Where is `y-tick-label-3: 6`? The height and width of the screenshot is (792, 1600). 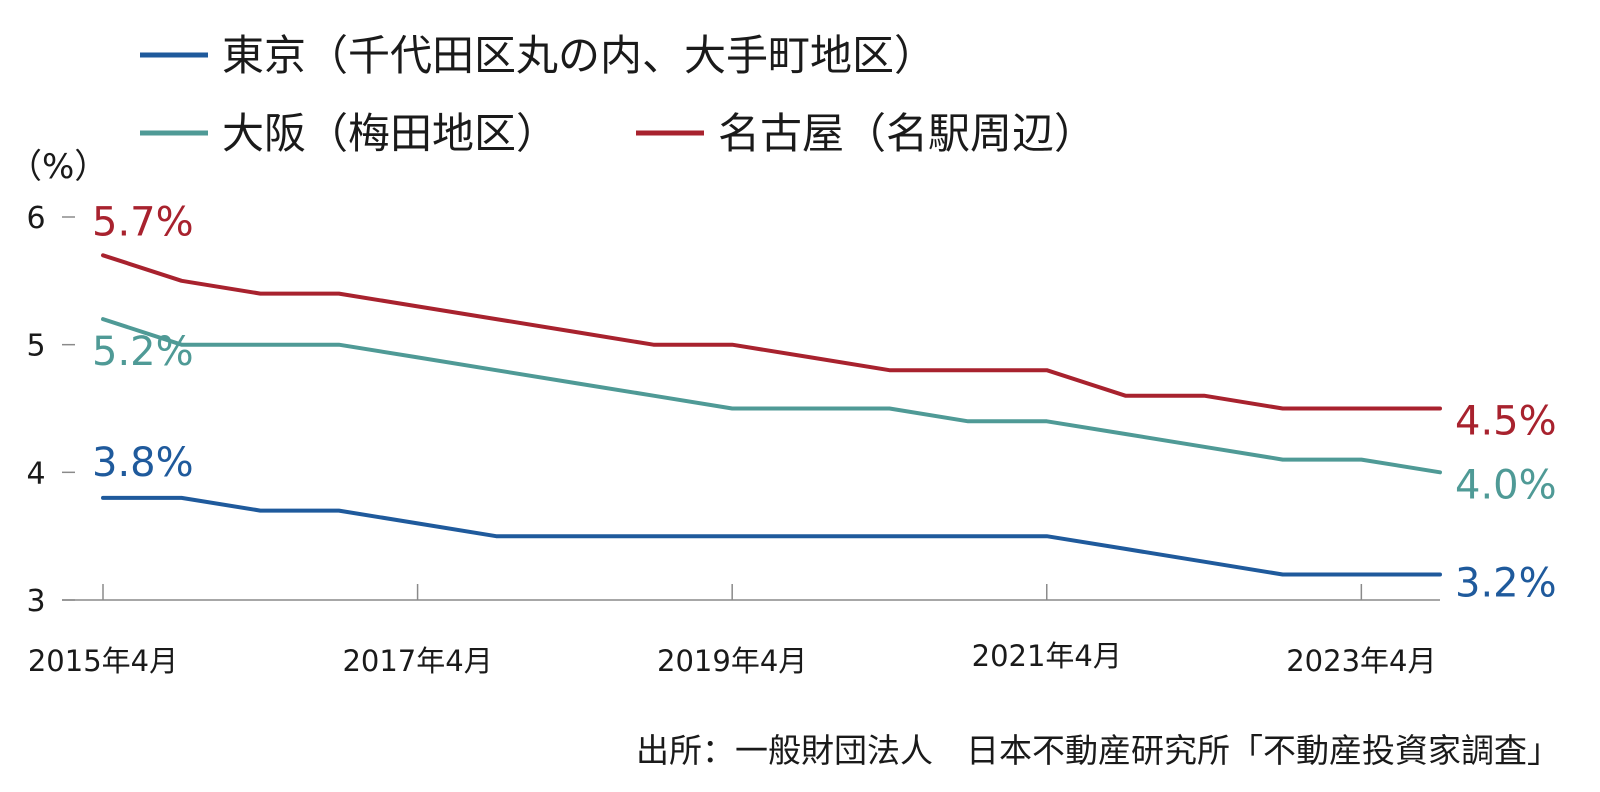 y-tick-label-3: 6 is located at coordinates (35, 218).